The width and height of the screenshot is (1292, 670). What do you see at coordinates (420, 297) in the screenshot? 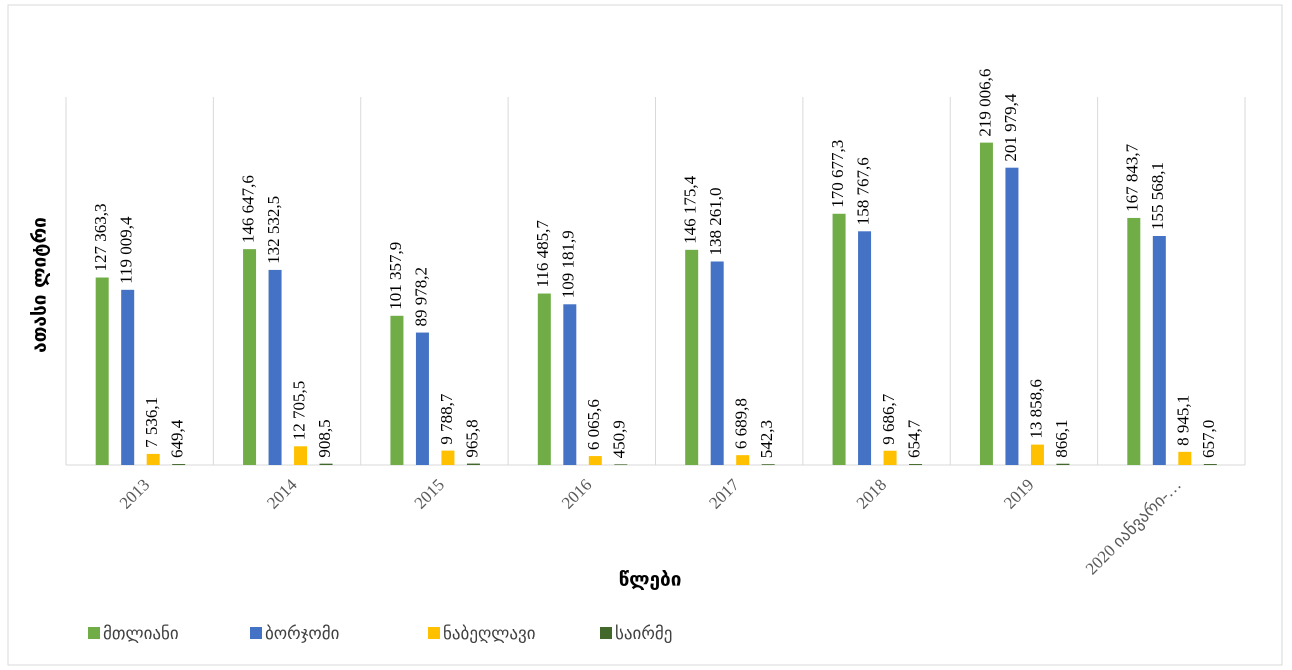
I see `data-label: 89 978,2` at bounding box center [420, 297].